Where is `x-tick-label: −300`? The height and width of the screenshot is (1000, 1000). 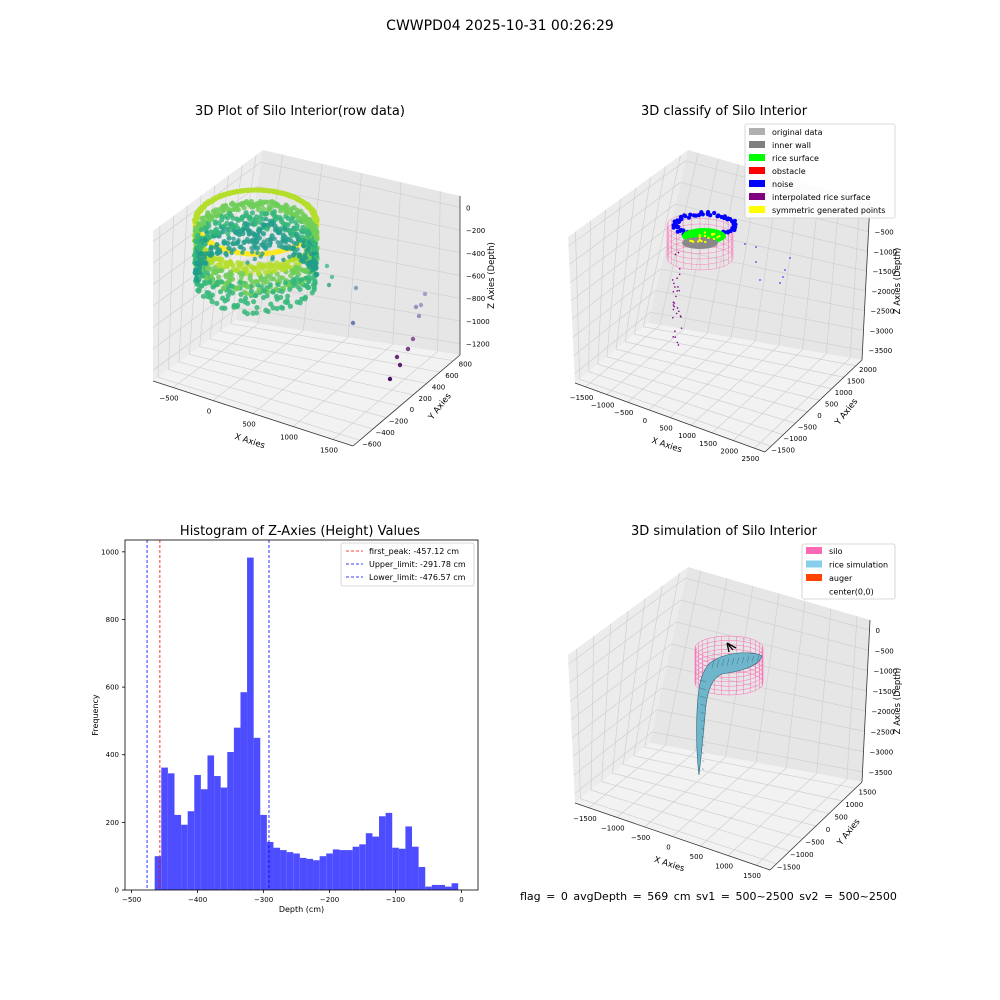
x-tick-label: −300 is located at coordinates (263, 900).